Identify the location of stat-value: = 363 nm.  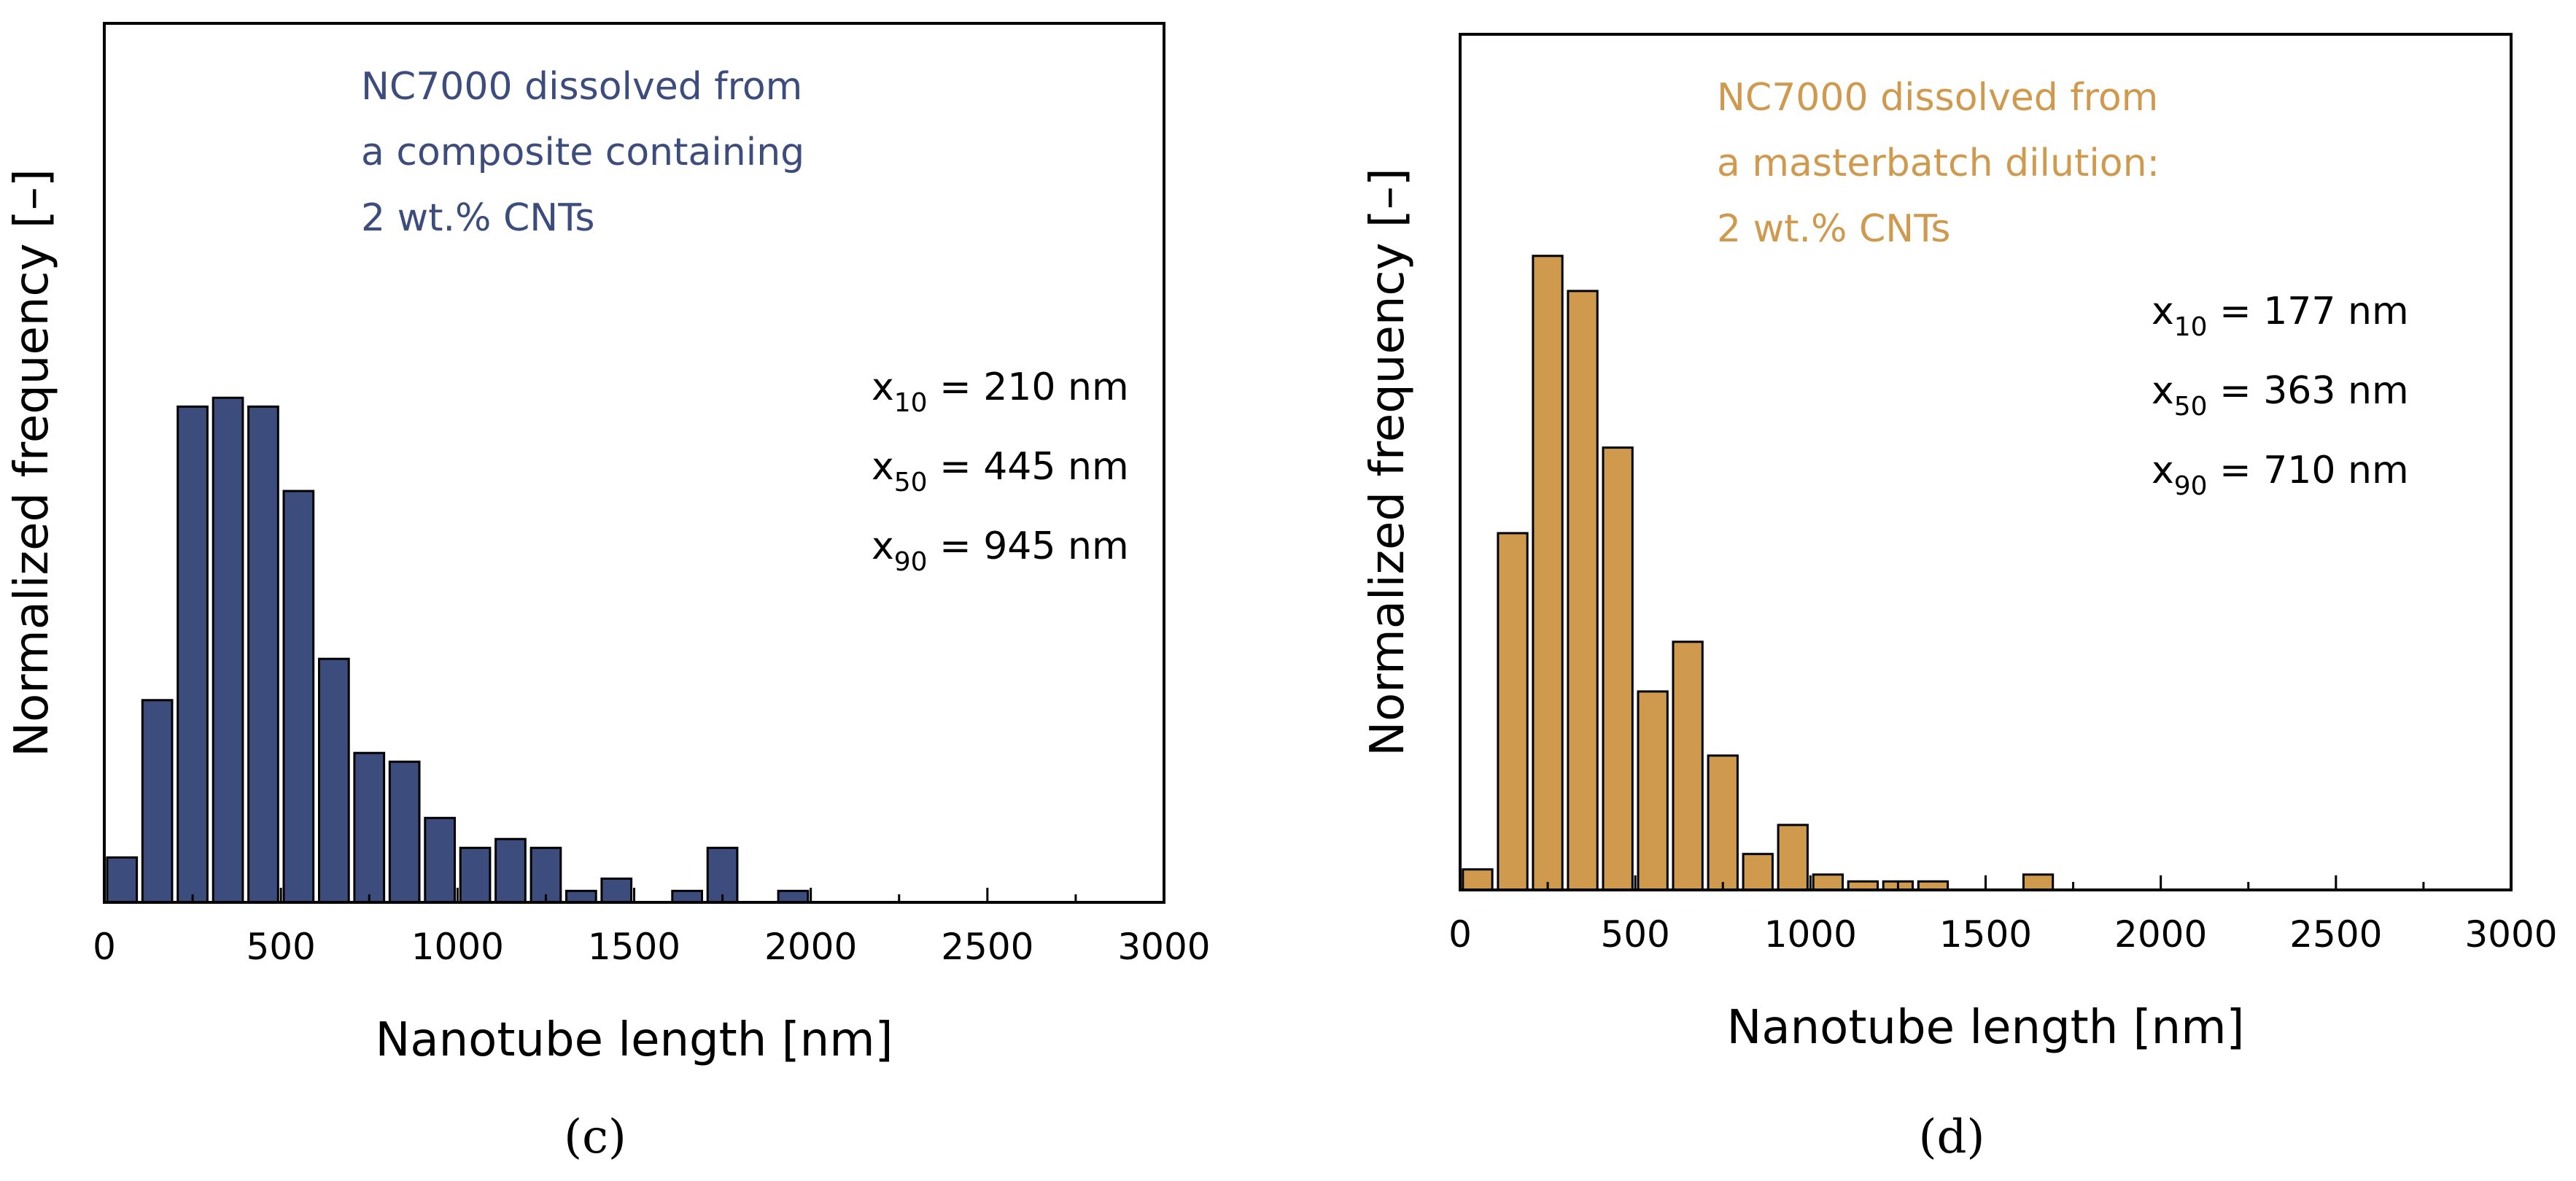
(2308, 391).